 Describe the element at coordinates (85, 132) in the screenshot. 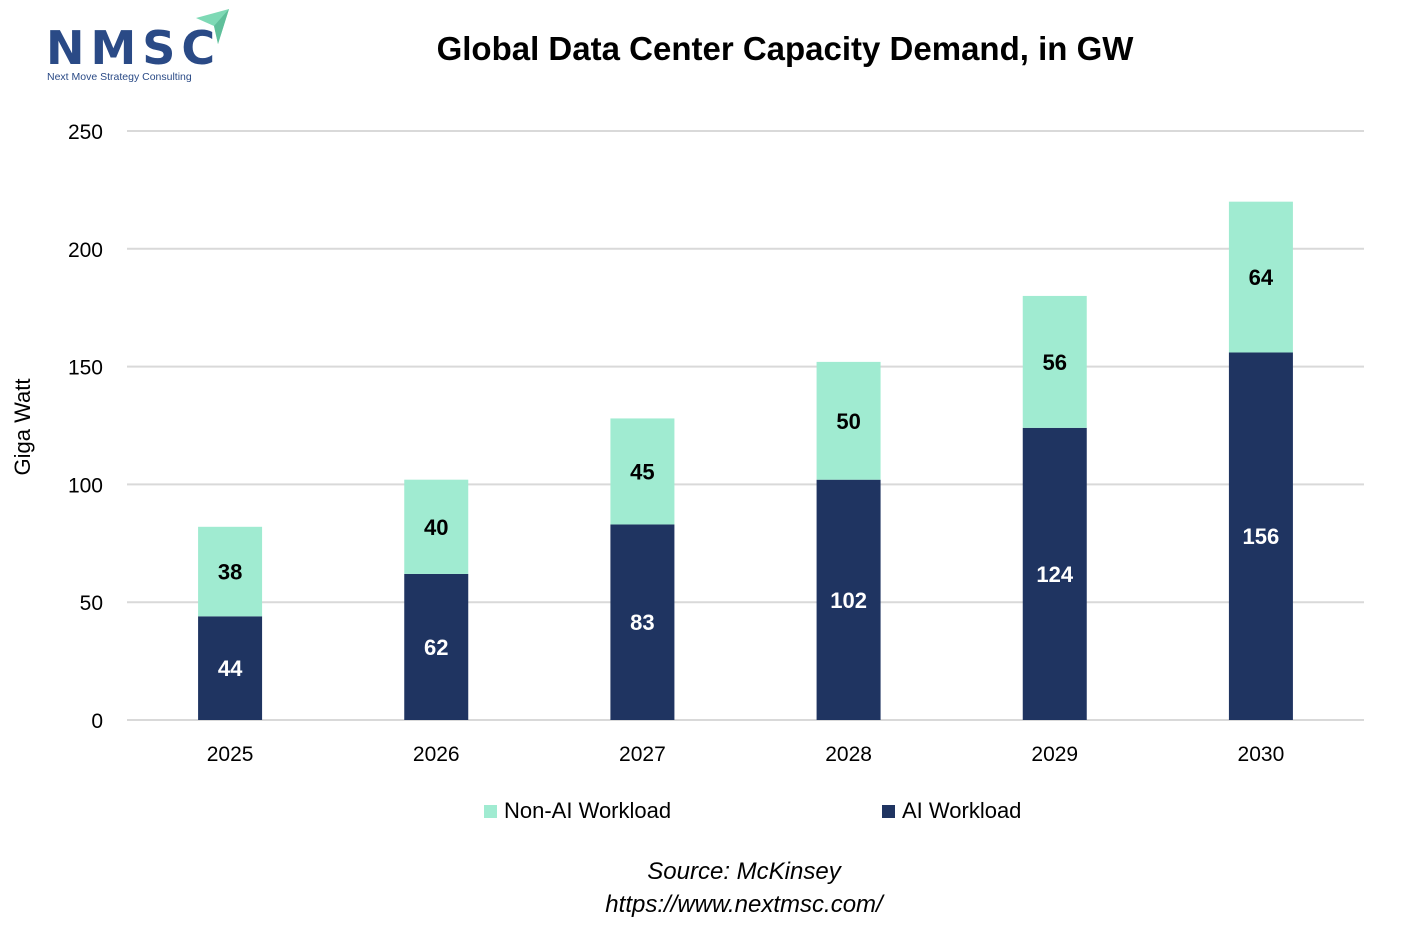

I see `y-tick-label: 250` at that location.